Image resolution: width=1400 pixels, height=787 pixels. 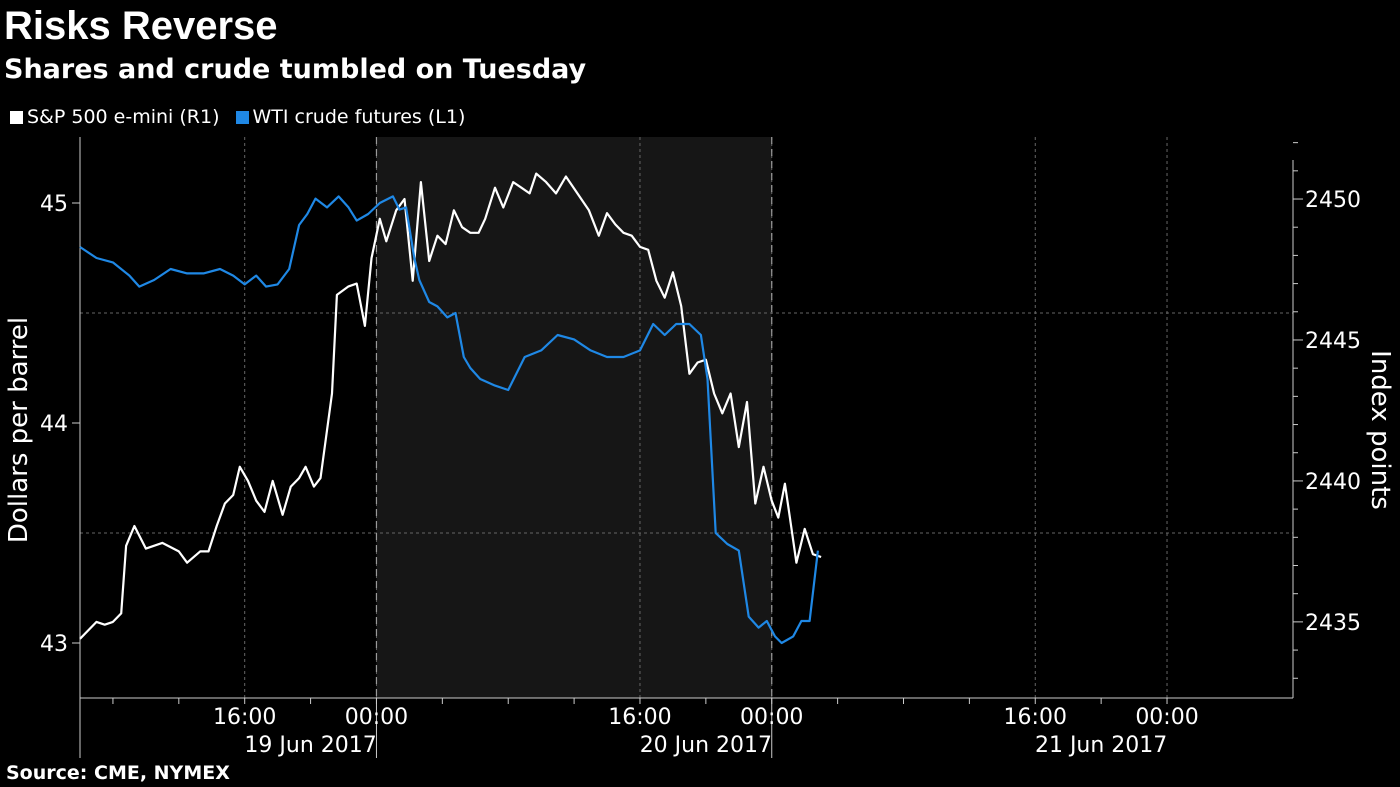 I want to click on legend-swatch-wti, so click(x=242, y=117).